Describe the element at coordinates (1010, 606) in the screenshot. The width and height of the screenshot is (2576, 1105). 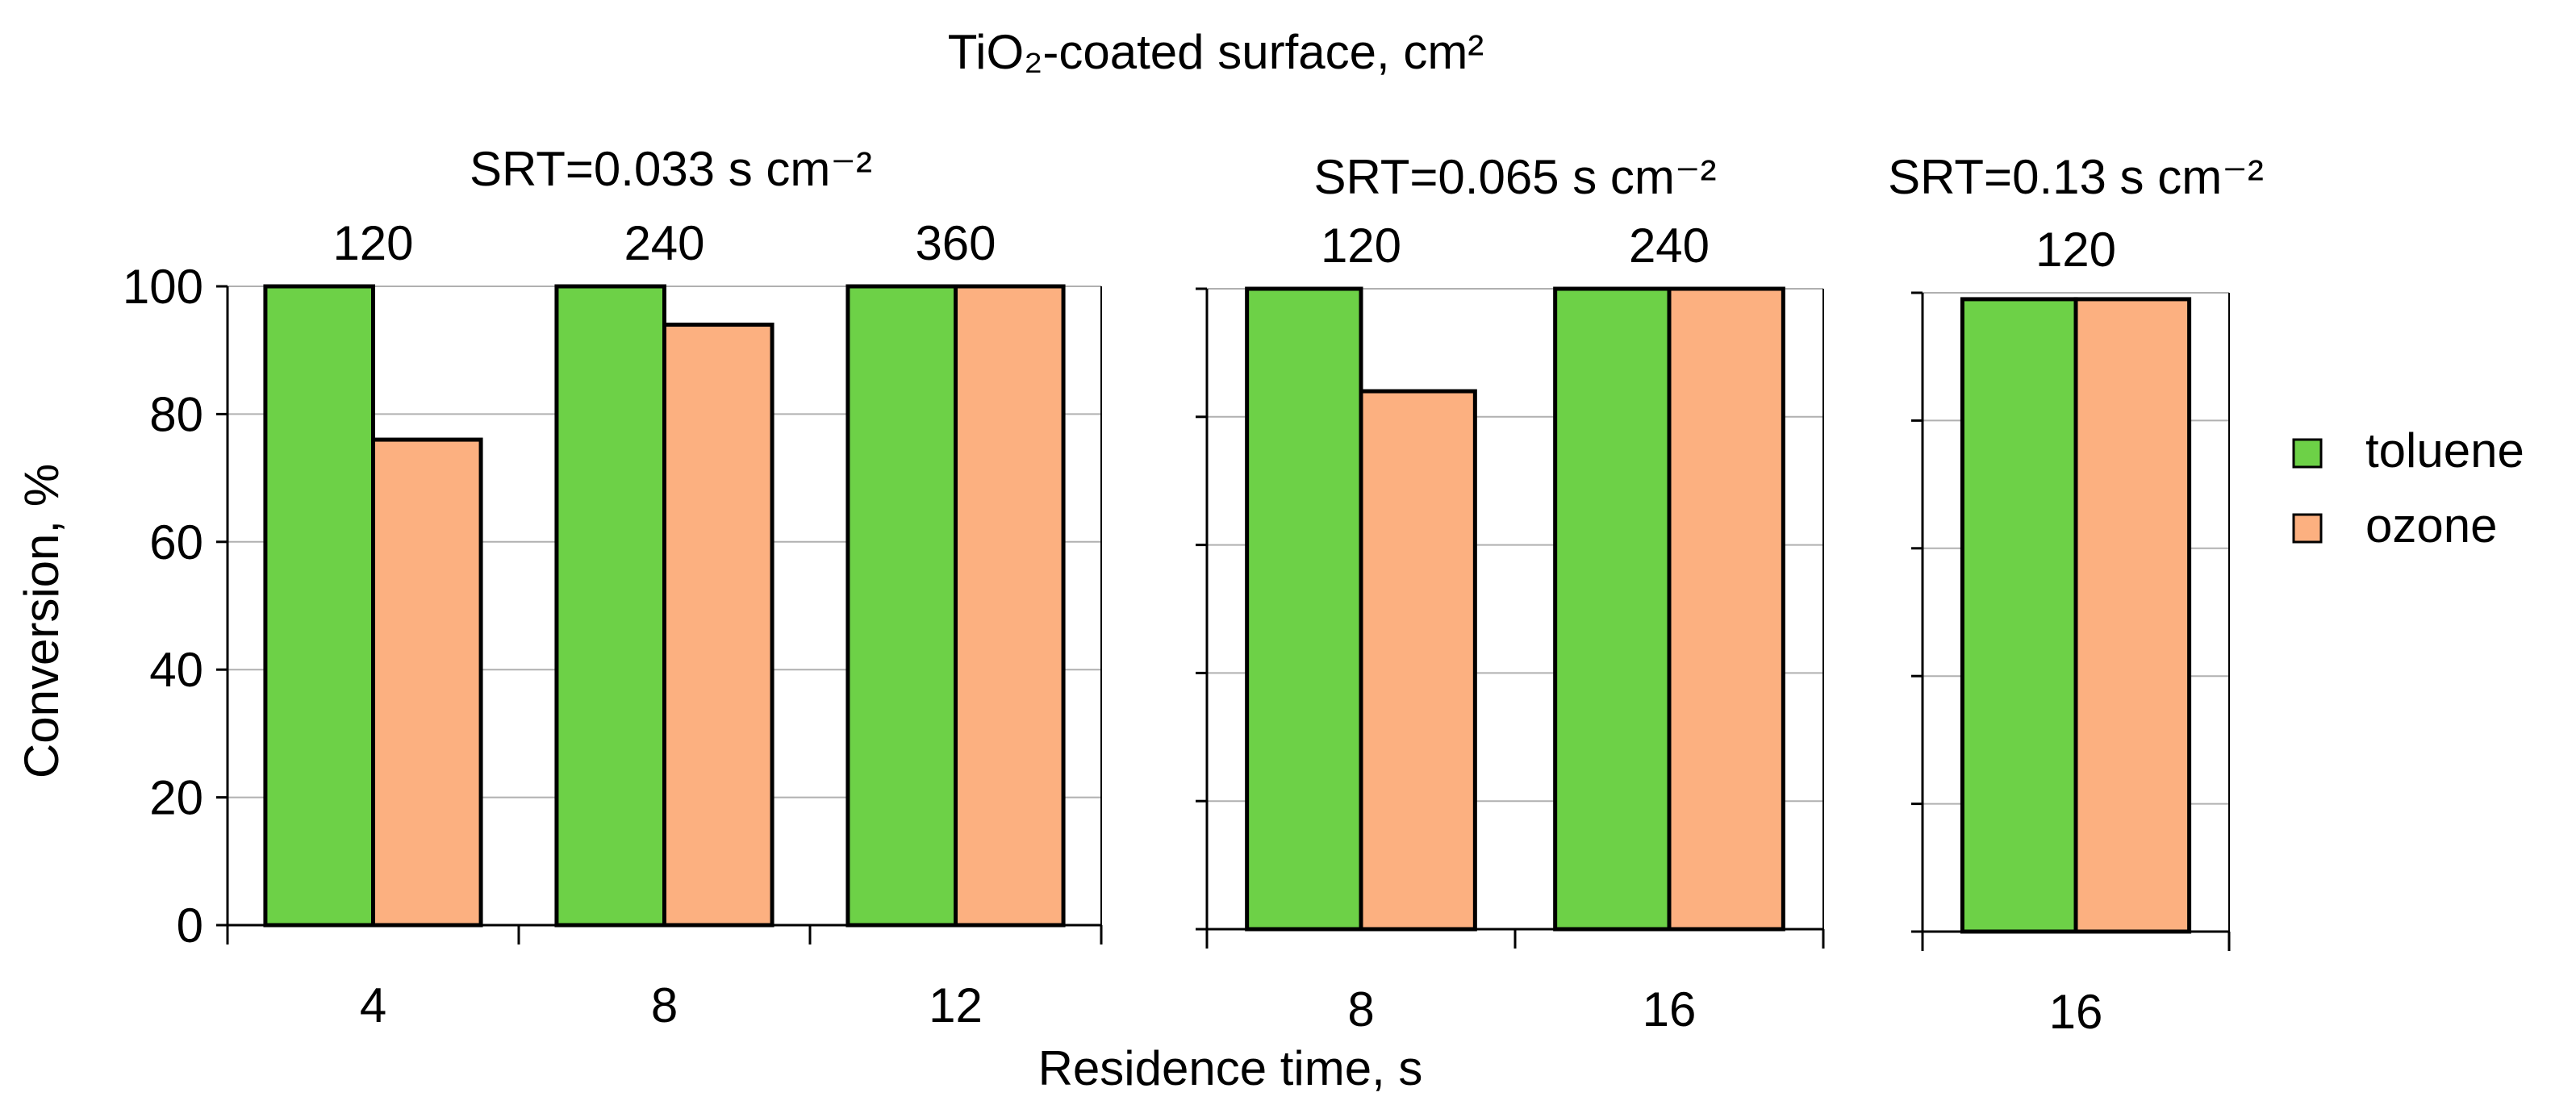
I see `bar-ozone-12s` at that location.